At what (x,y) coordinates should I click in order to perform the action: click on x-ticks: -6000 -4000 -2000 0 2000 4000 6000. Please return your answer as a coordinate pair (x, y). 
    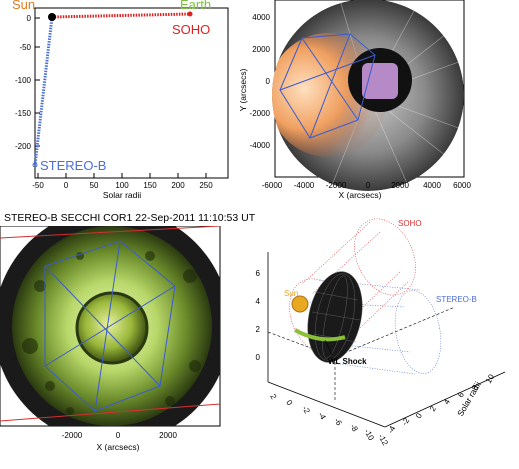
    Looking at the image, I should click on (367, 185).